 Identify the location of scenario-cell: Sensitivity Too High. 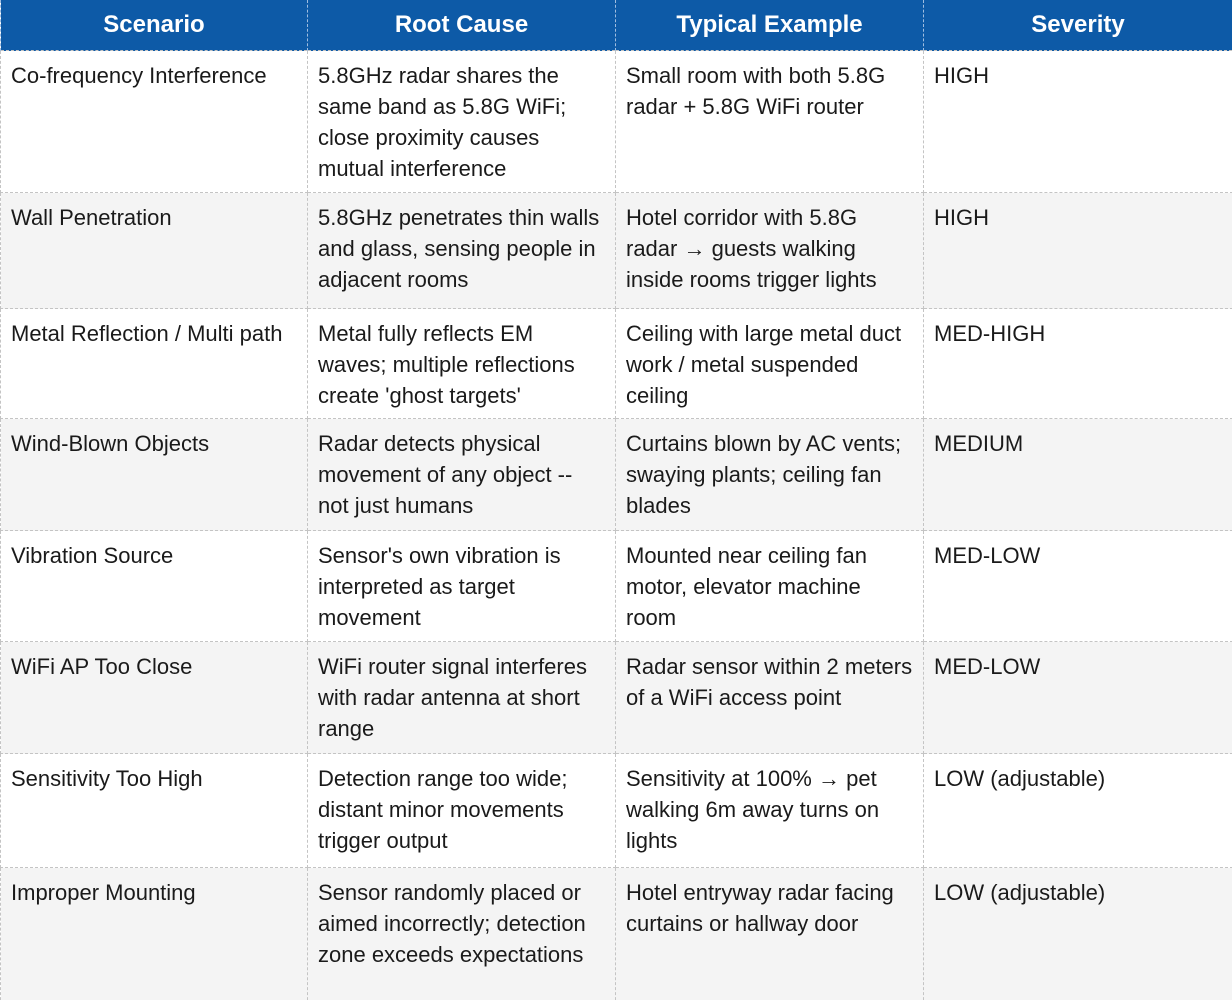
(154, 810).